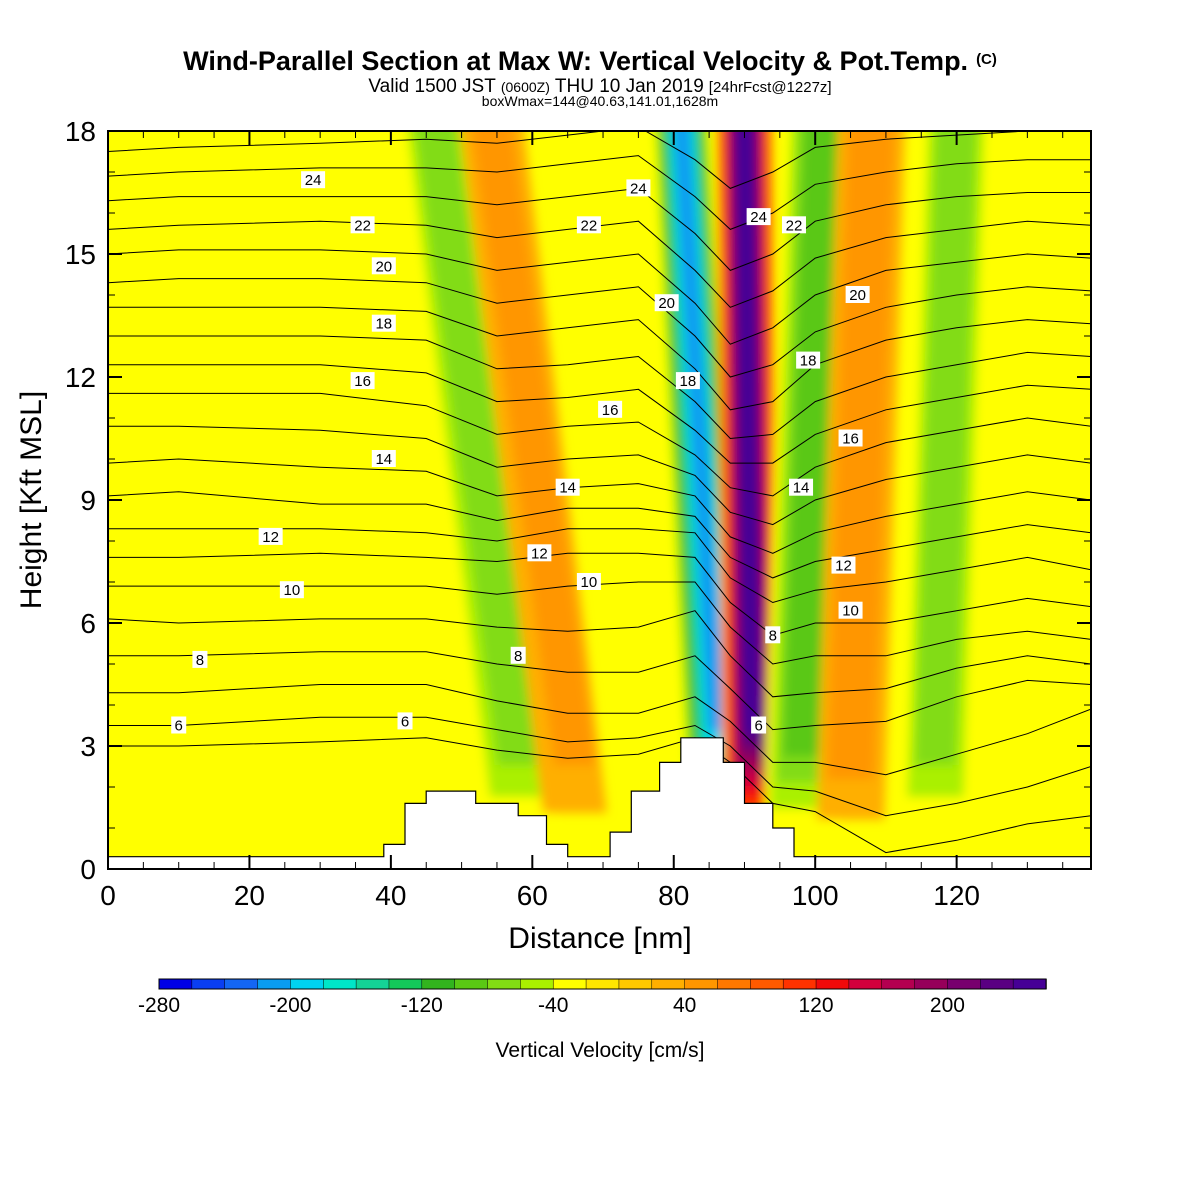 The height and width of the screenshot is (1200, 1200). Describe the element at coordinates (31, 500) in the screenshot. I see `y-axis-label: Height [Kft MSL]` at that location.